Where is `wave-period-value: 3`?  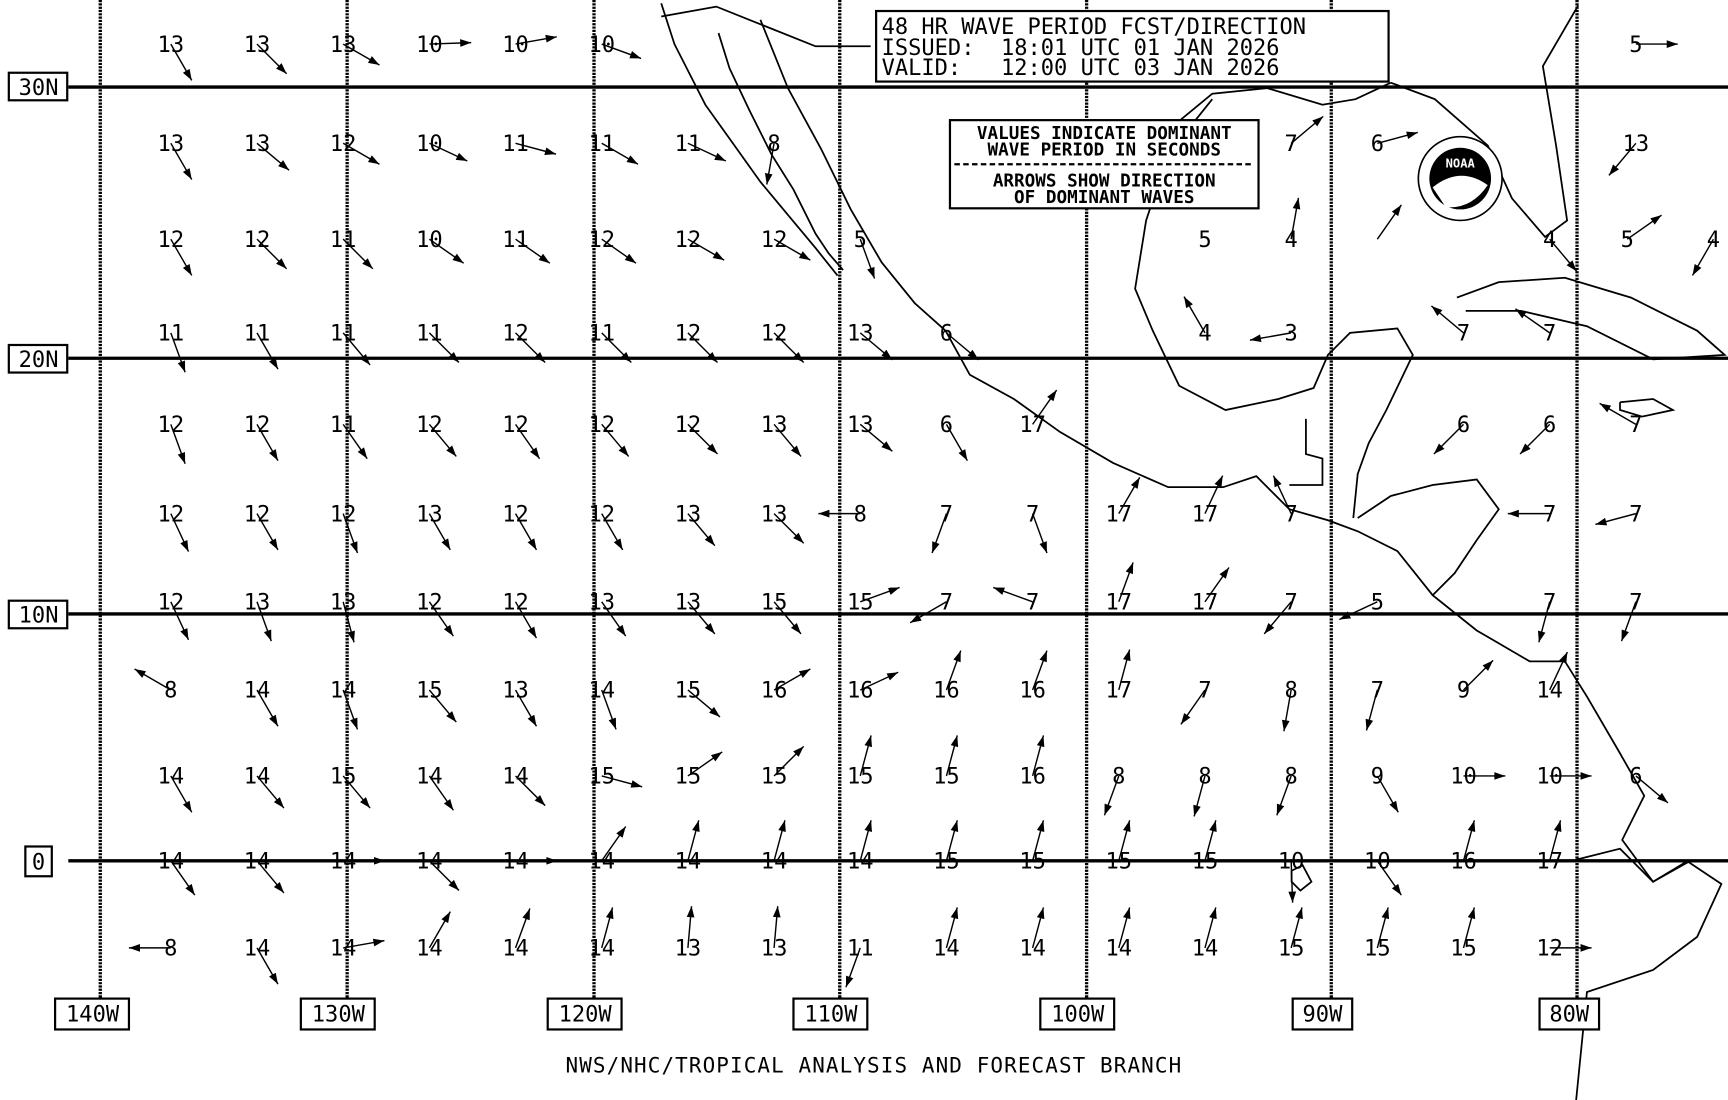
wave-period-value: 3 is located at coordinates (1291, 334).